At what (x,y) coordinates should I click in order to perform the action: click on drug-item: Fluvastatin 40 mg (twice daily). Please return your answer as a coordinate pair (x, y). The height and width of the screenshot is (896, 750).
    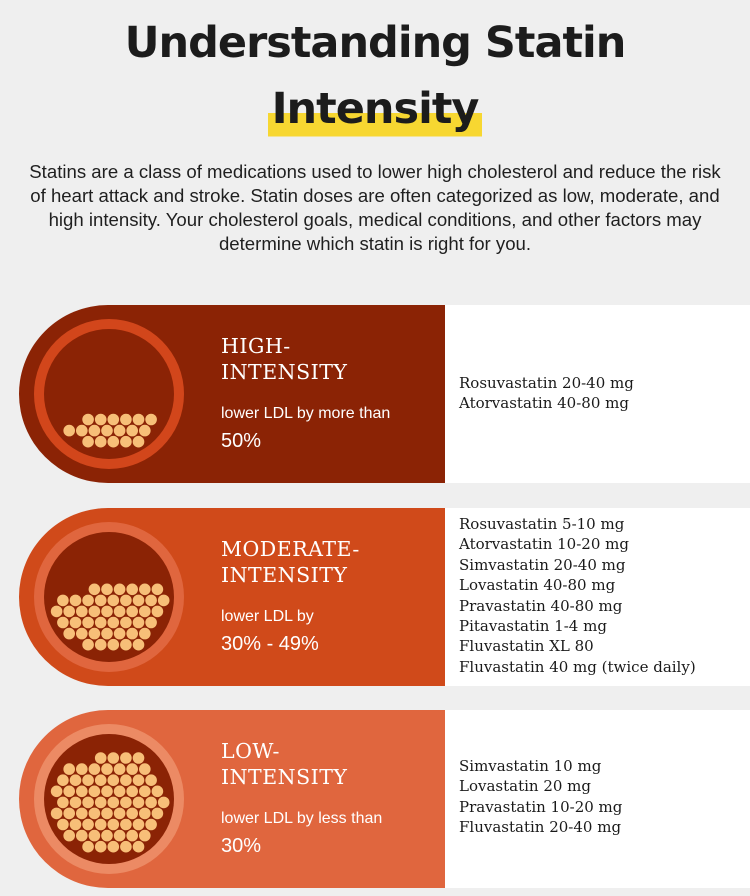
    Looking at the image, I should click on (577, 666).